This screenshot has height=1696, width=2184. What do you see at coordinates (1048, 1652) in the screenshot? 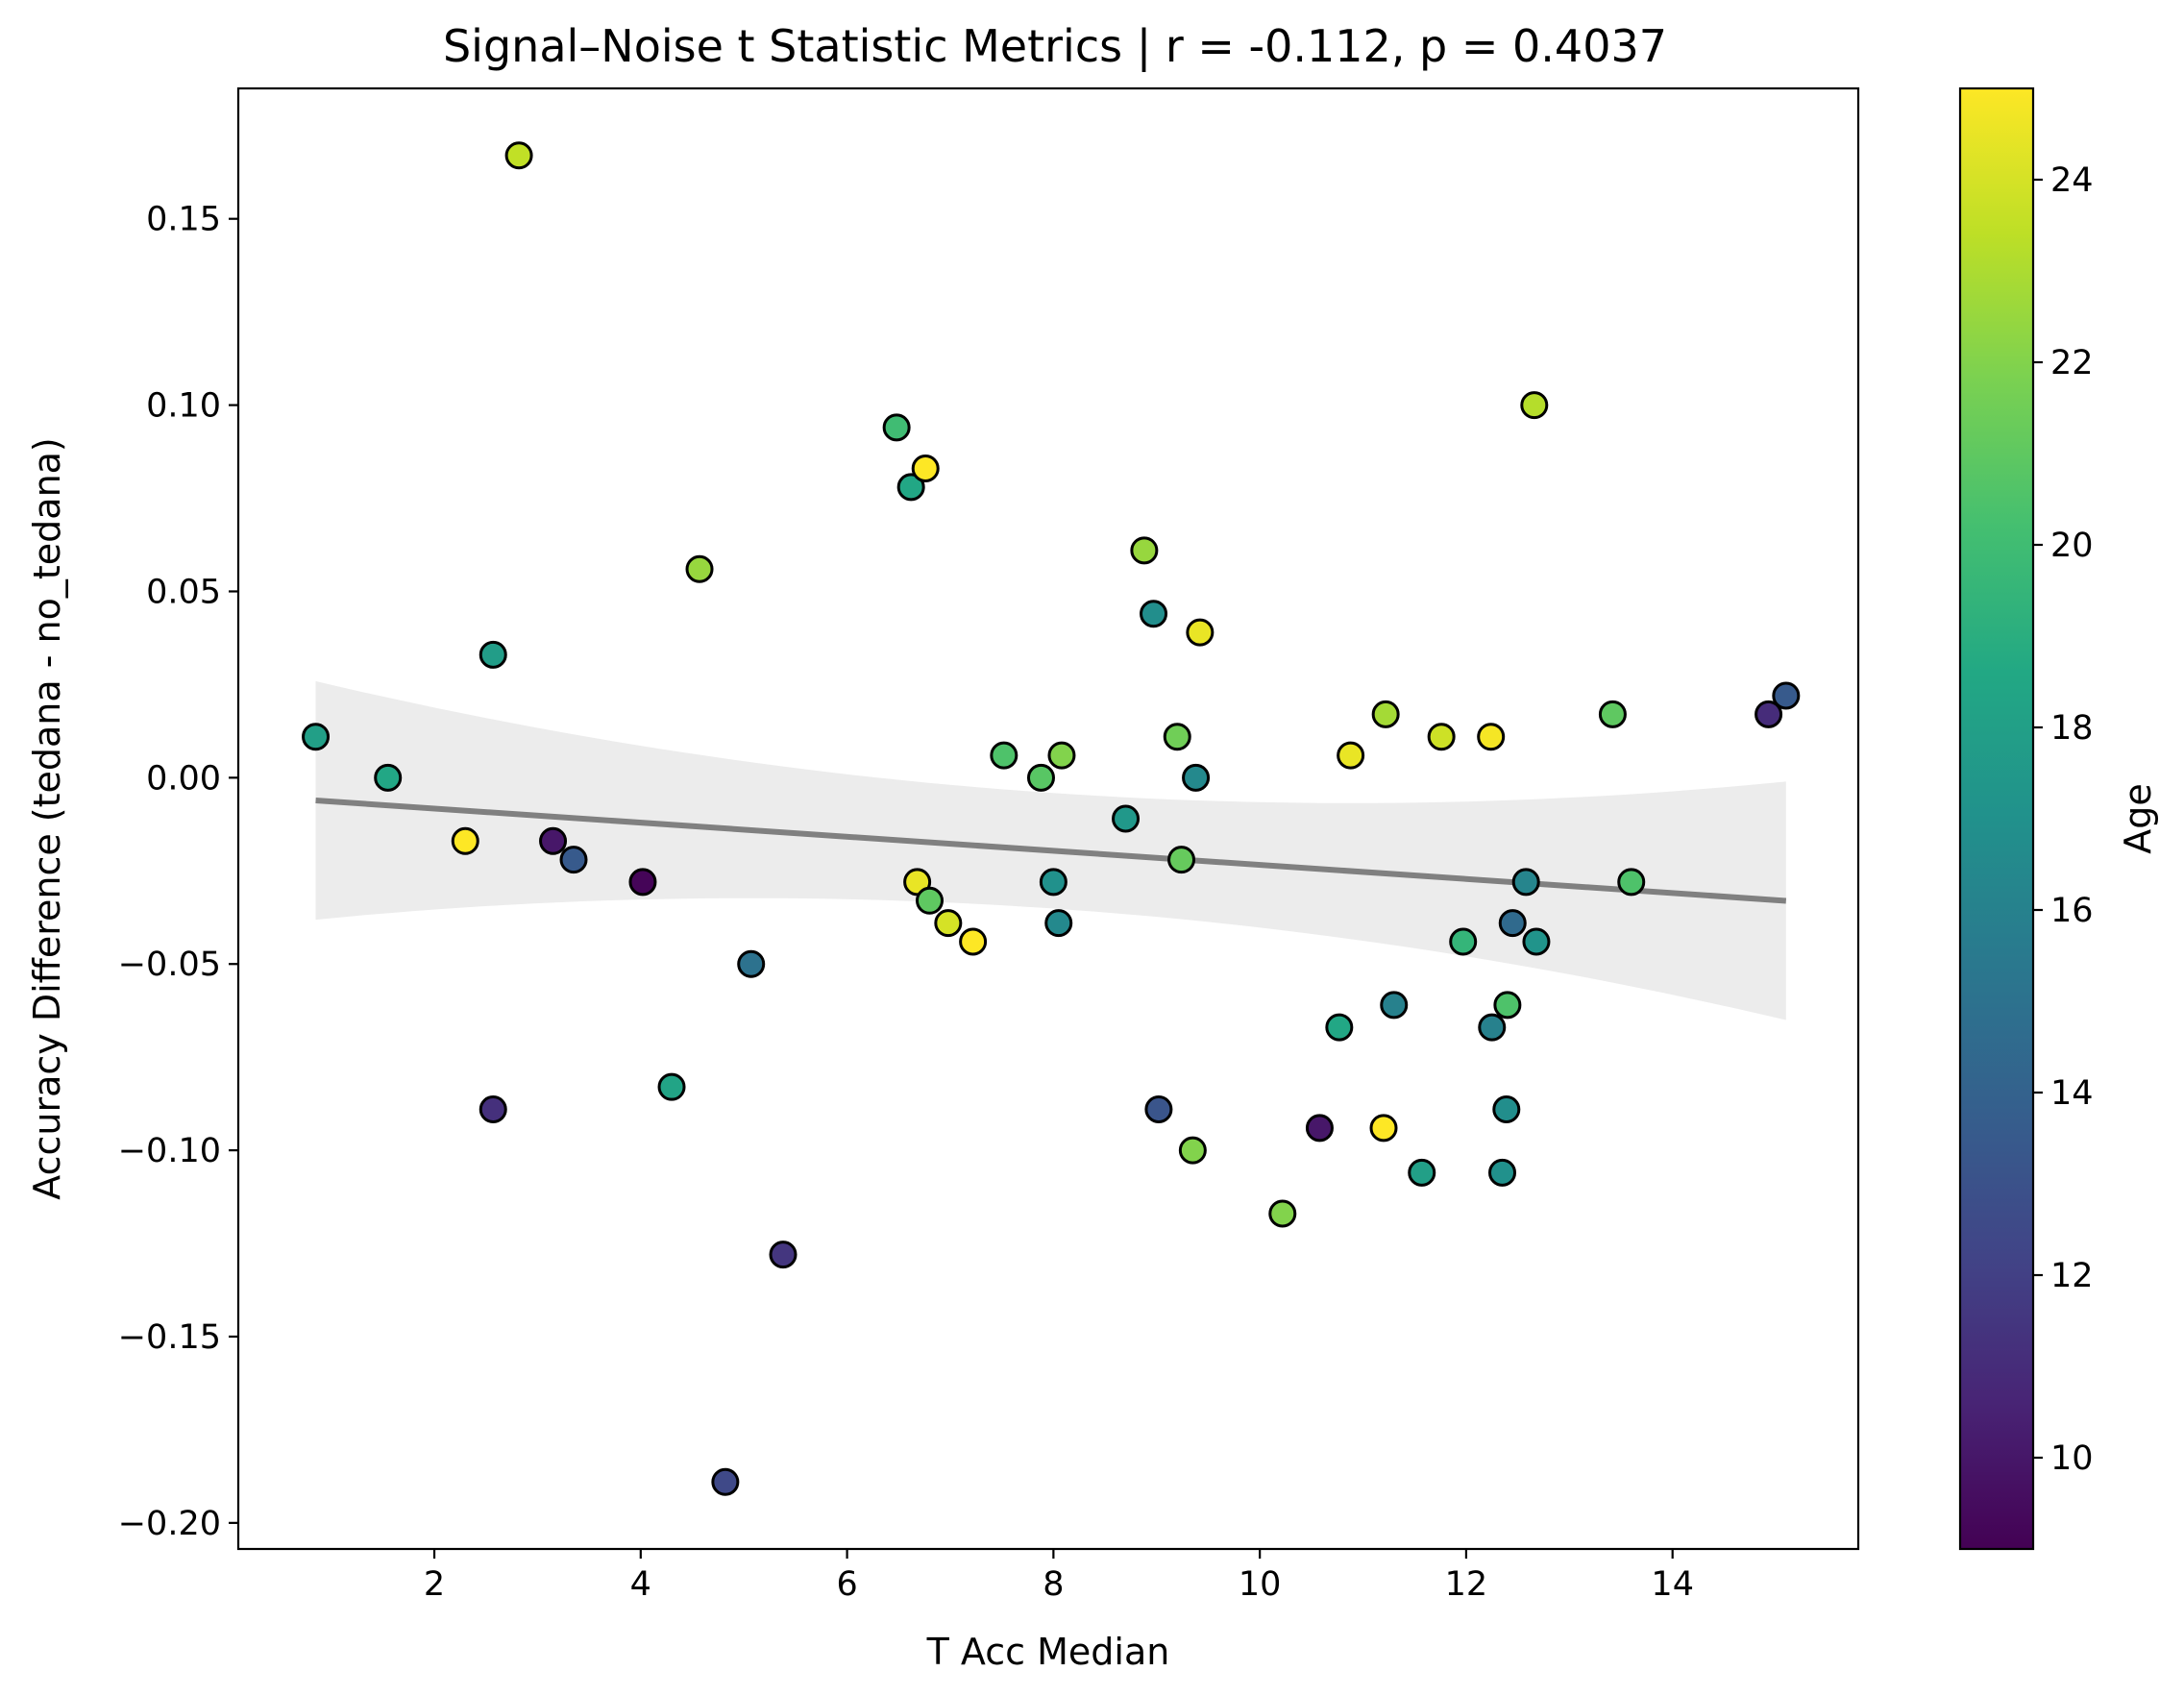
I see `x-axis-label: T Acc Median` at bounding box center [1048, 1652].